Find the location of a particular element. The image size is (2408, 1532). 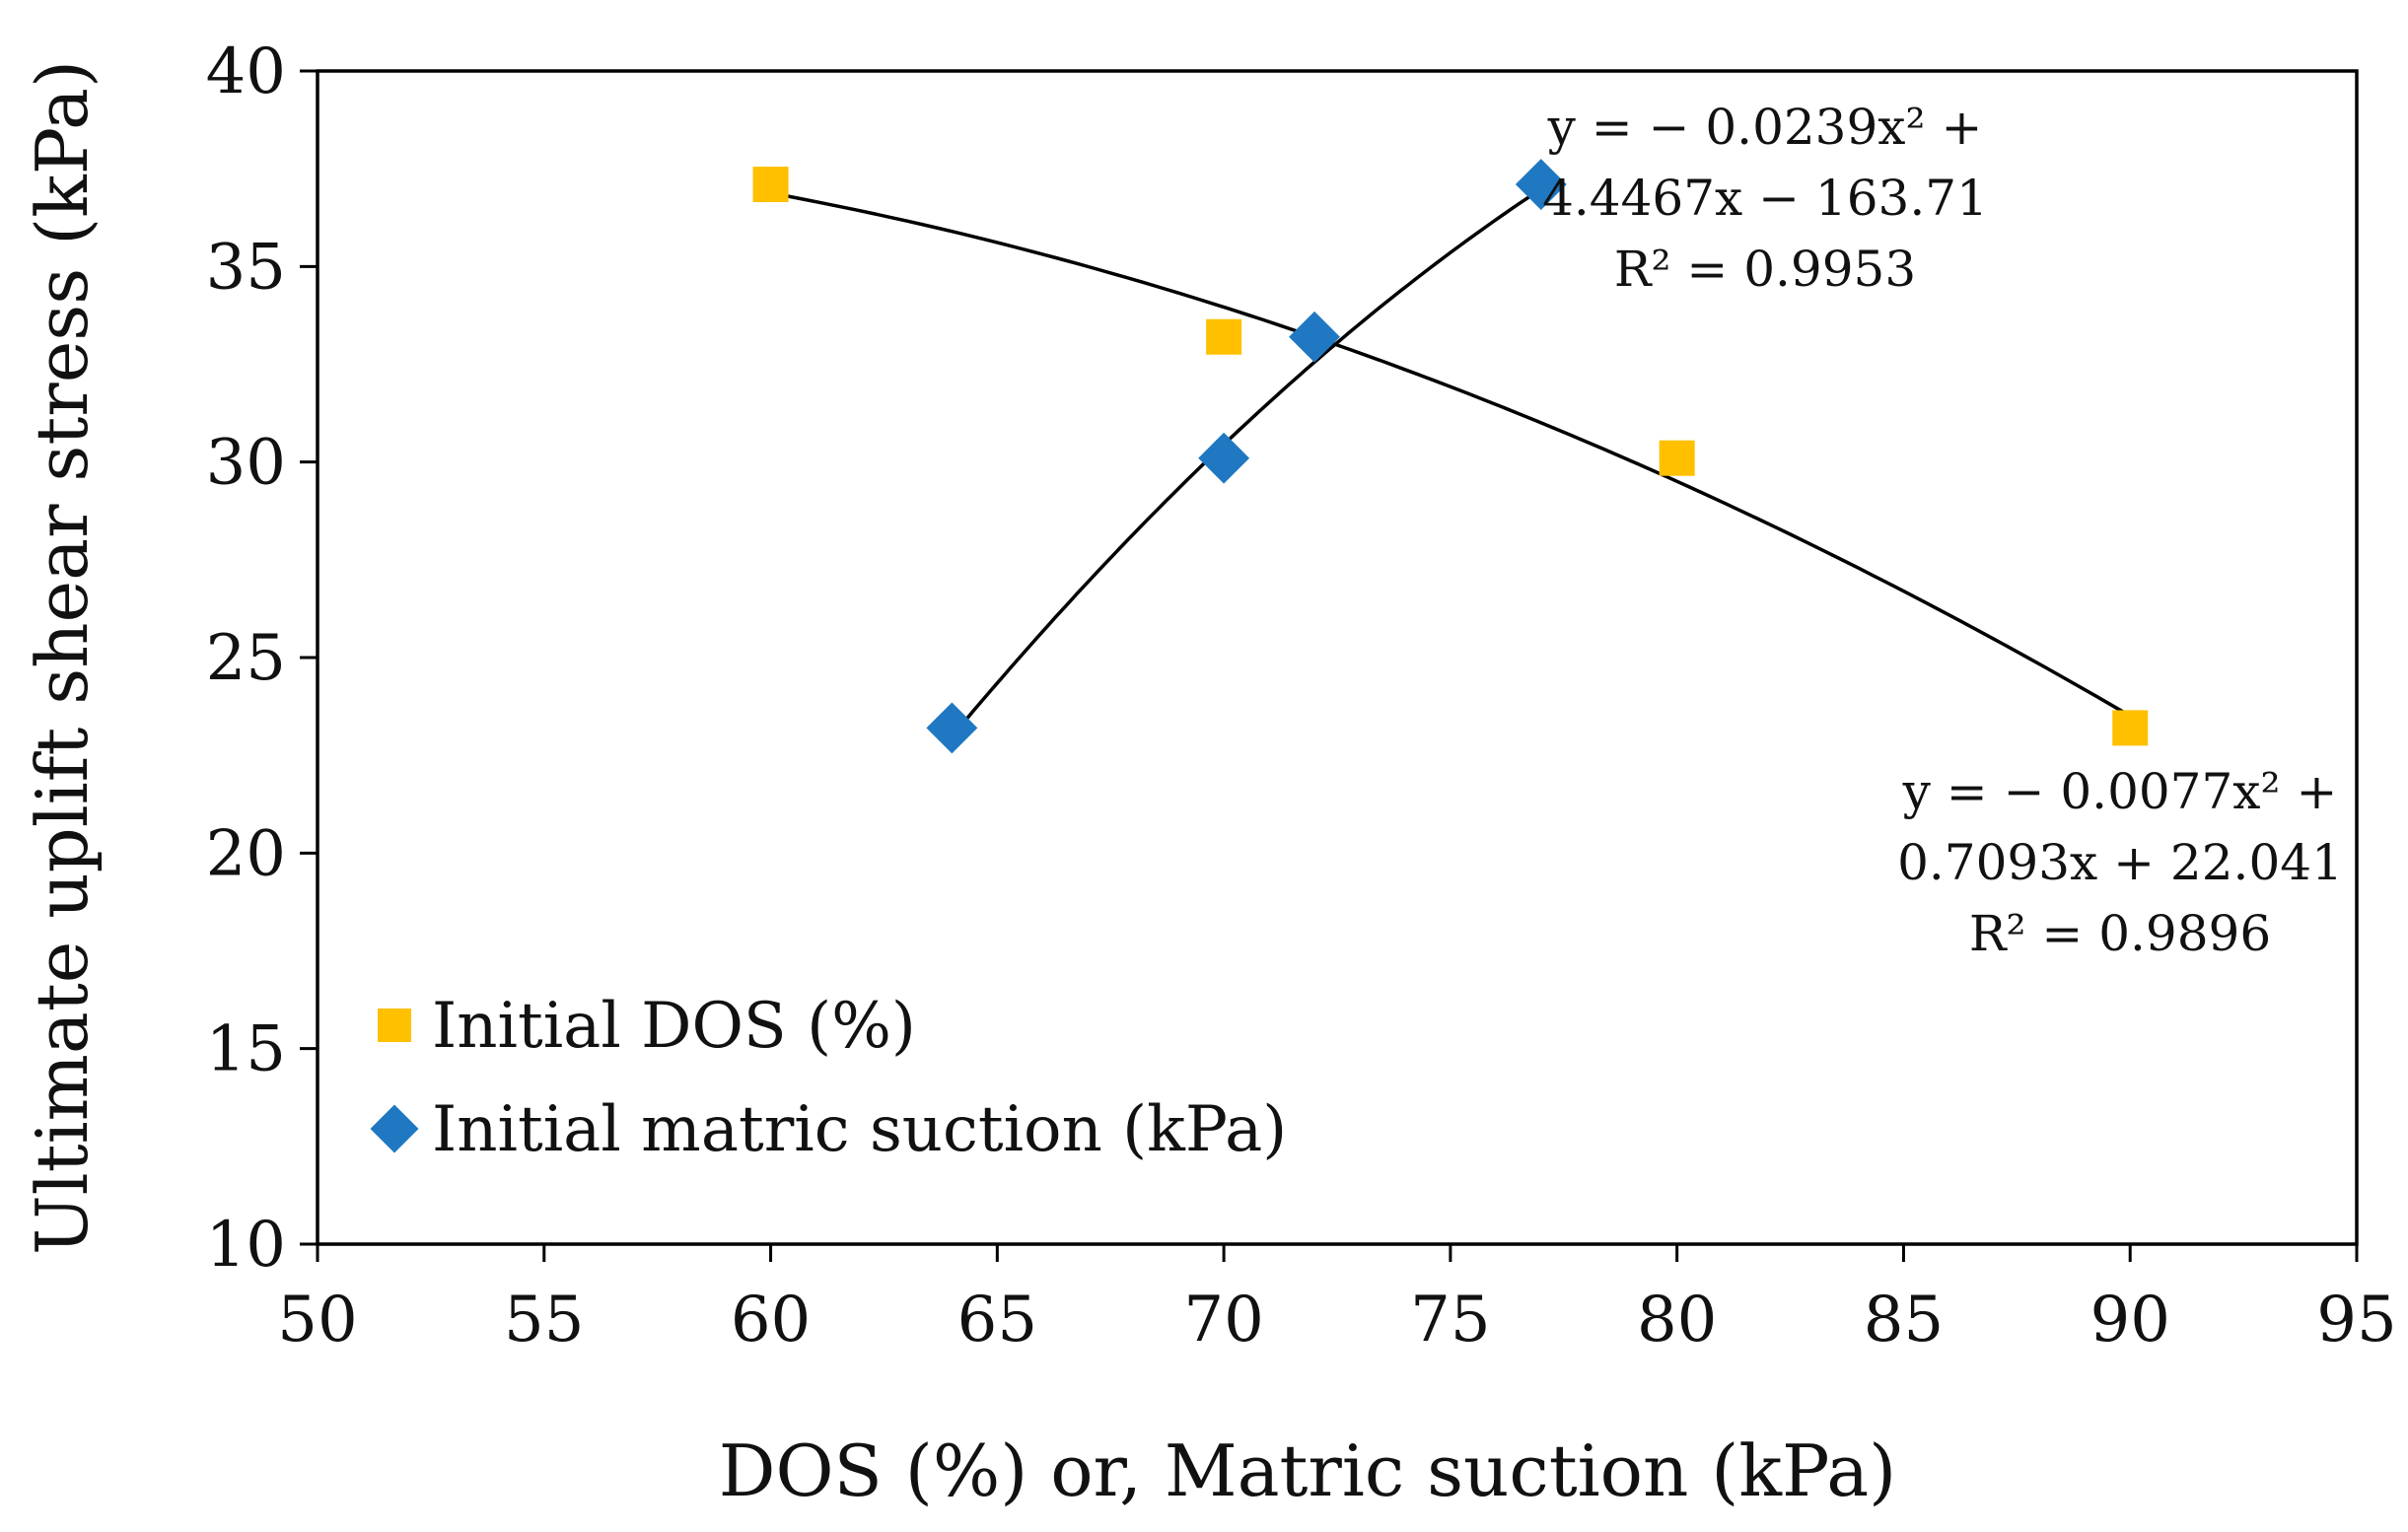

y-tick-label: 30 is located at coordinates (246, 463).